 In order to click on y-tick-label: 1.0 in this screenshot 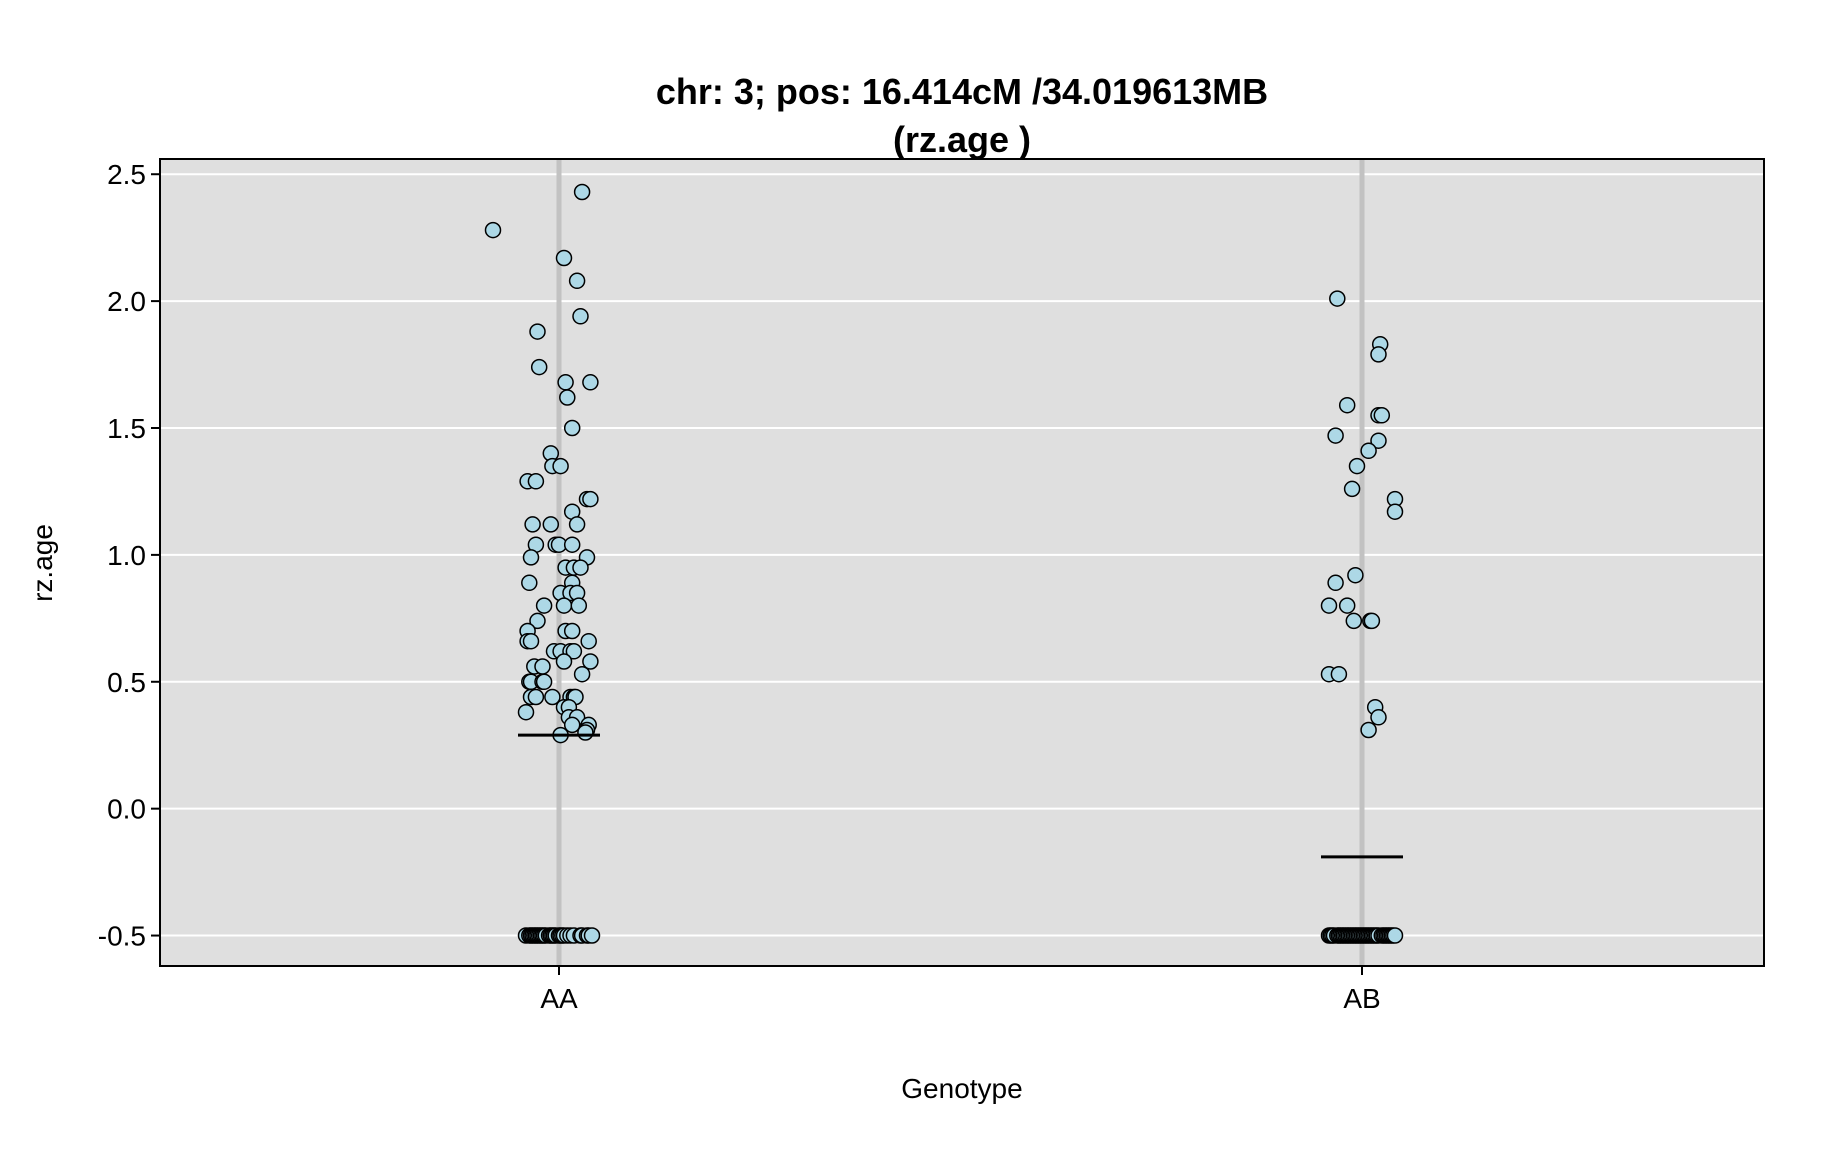, I will do `click(126, 555)`.